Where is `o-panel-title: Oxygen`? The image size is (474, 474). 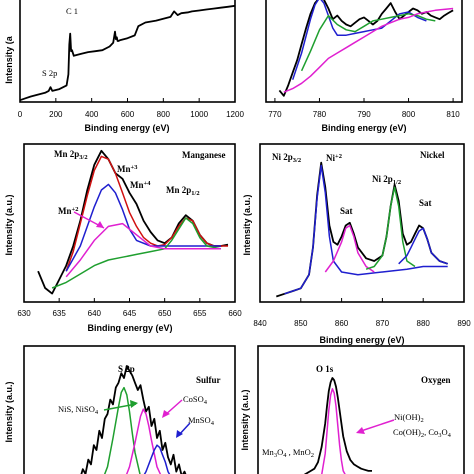
o-panel-title: Oxygen is located at coordinates (436, 380).